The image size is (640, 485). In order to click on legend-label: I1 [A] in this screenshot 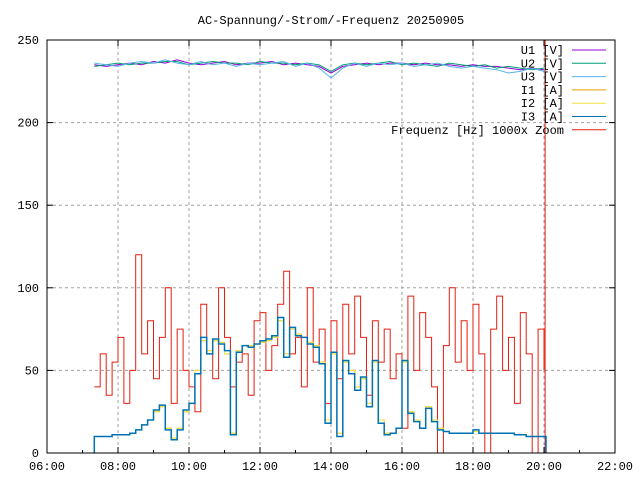, I will do `click(542, 91)`.